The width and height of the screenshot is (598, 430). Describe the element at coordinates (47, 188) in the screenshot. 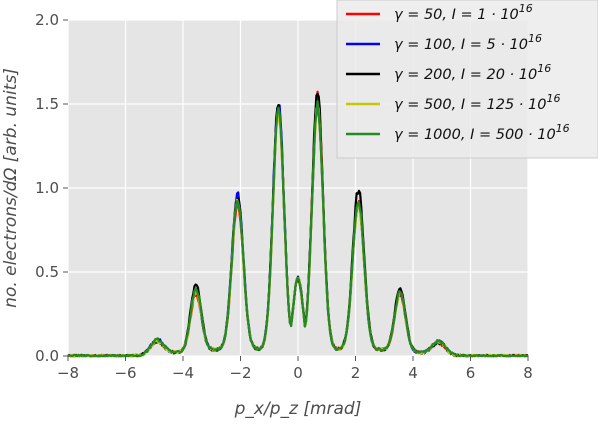

I see `y-tick-label: 1.0` at that location.